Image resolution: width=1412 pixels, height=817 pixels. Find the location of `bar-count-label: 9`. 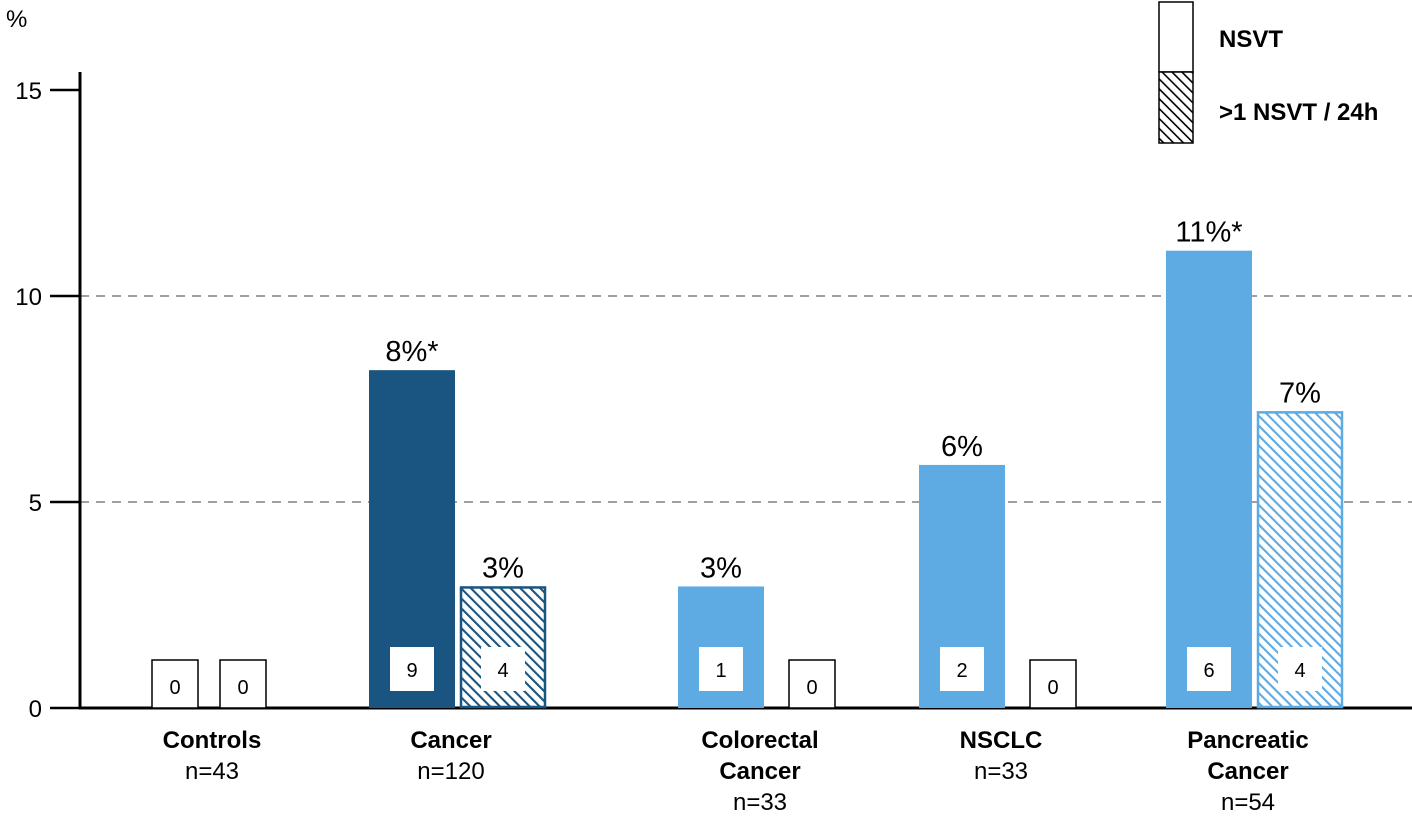

bar-count-label: 9 is located at coordinates (411, 671).